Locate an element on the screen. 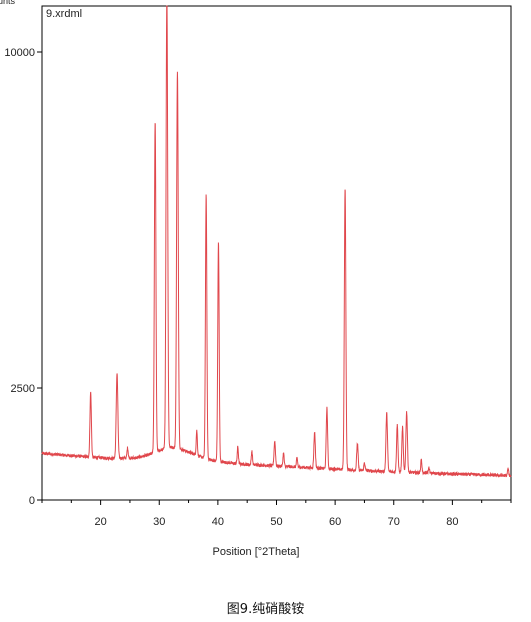 The width and height of the screenshot is (531, 622). x-axis-title: Position [°2Theta] is located at coordinates (256, 552).